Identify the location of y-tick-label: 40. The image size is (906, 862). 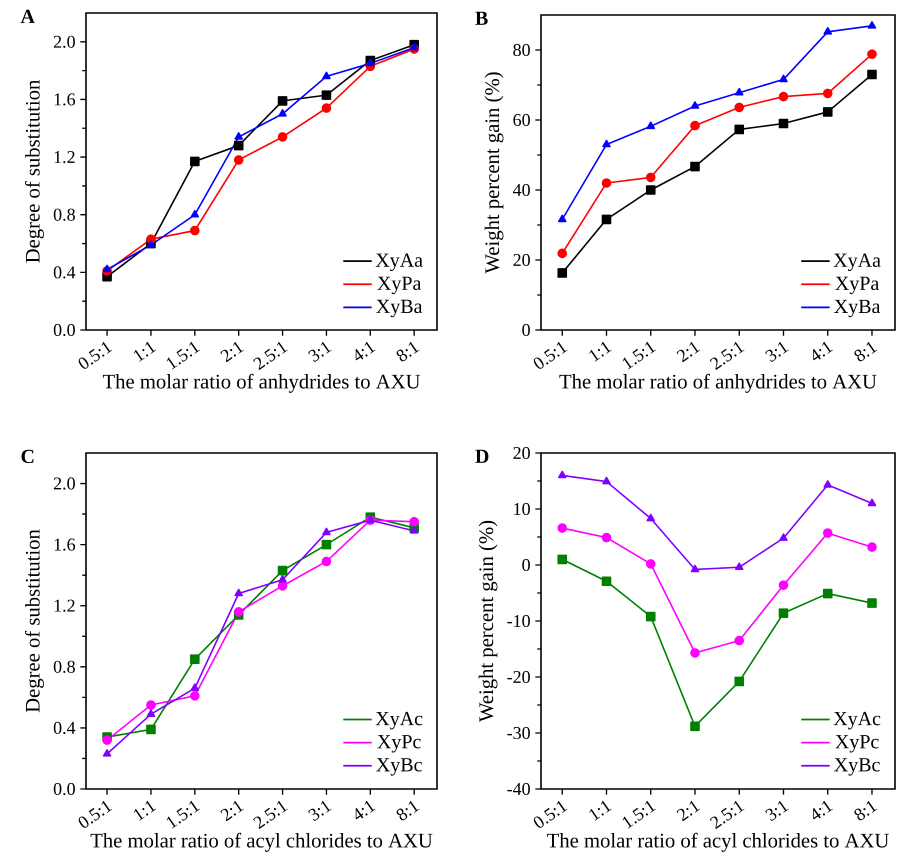
(521, 190).